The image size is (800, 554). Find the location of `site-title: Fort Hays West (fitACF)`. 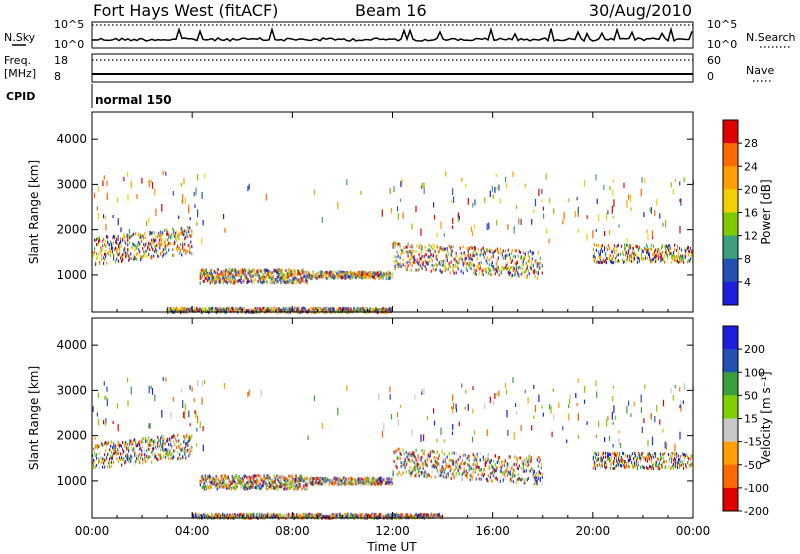

site-title: Fort Hays West (fitACF) is located at coordinates (185, 10).